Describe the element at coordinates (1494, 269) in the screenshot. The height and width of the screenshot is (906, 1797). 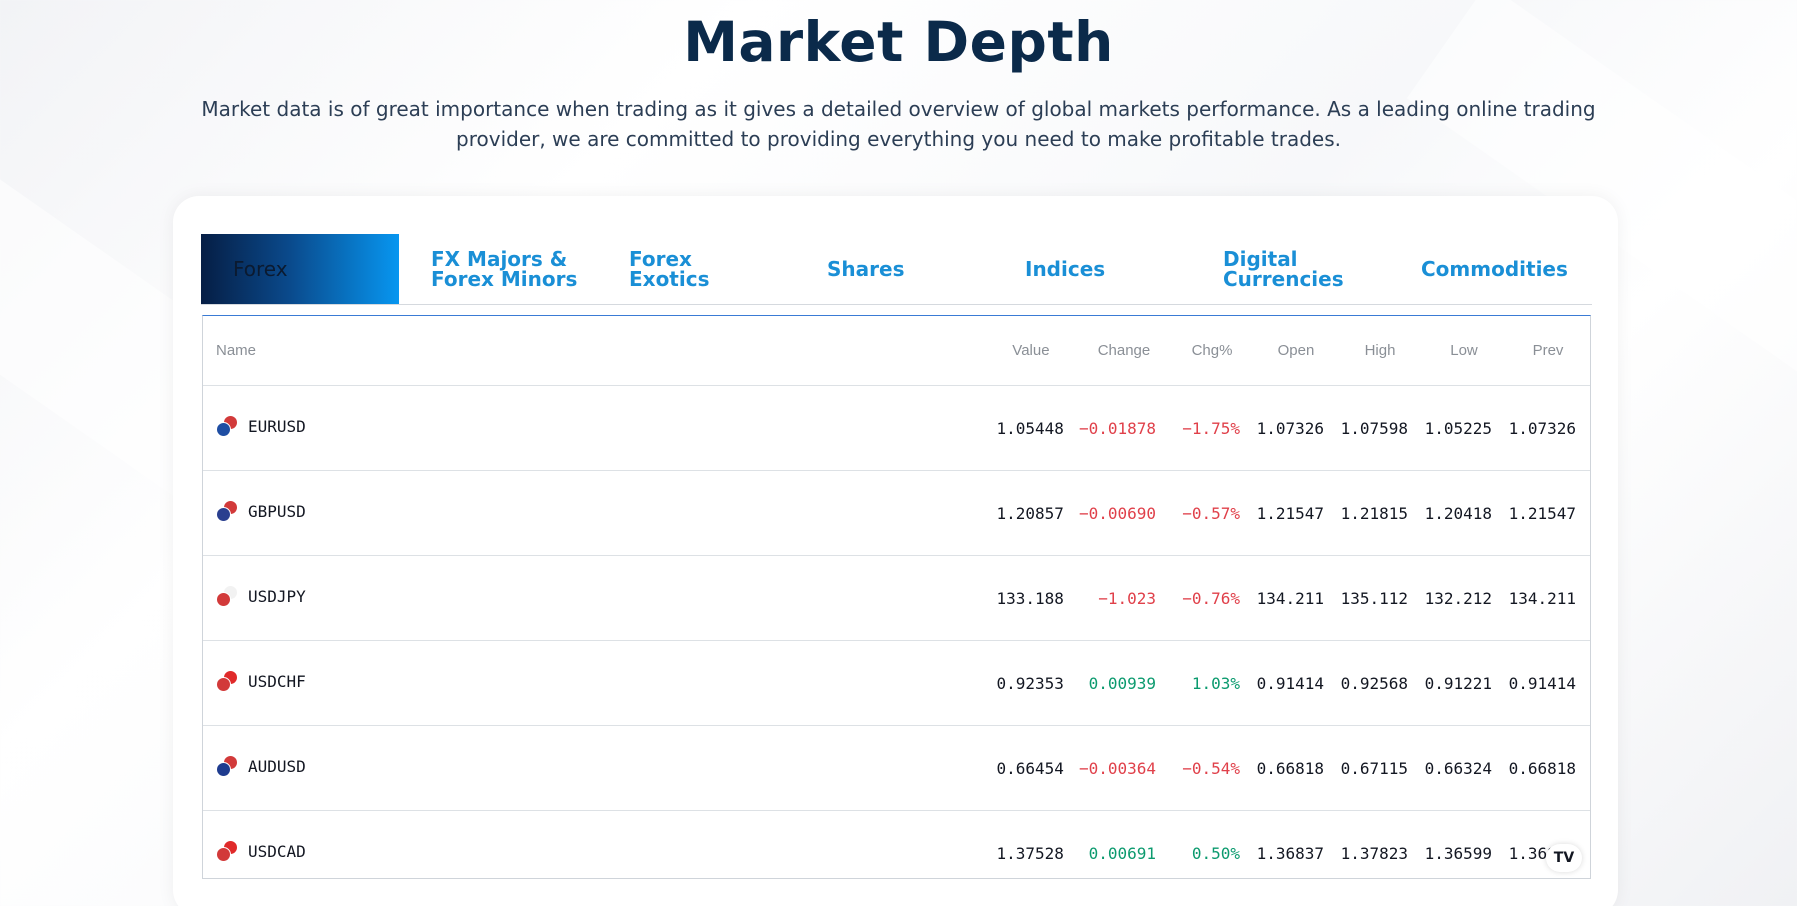
I see `tab-commodities: Commodities` at that location.